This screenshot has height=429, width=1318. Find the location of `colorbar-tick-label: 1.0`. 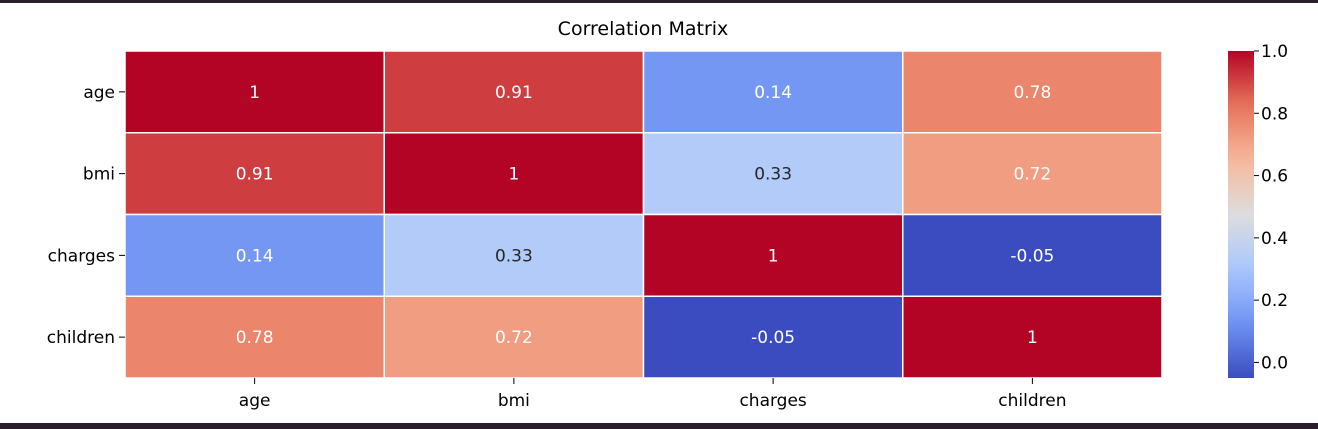

colorbar-tick-label: 1.0 is located at coordinates (1274, 52).